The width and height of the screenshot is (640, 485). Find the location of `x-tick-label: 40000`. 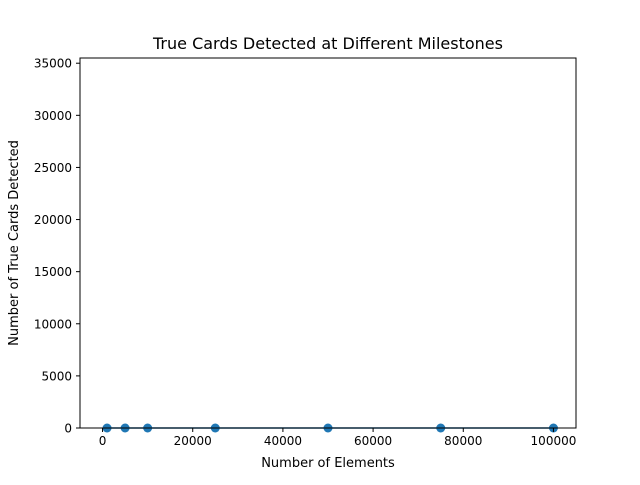

x-tick-label: 40000 is located at coordinates (283, 441).